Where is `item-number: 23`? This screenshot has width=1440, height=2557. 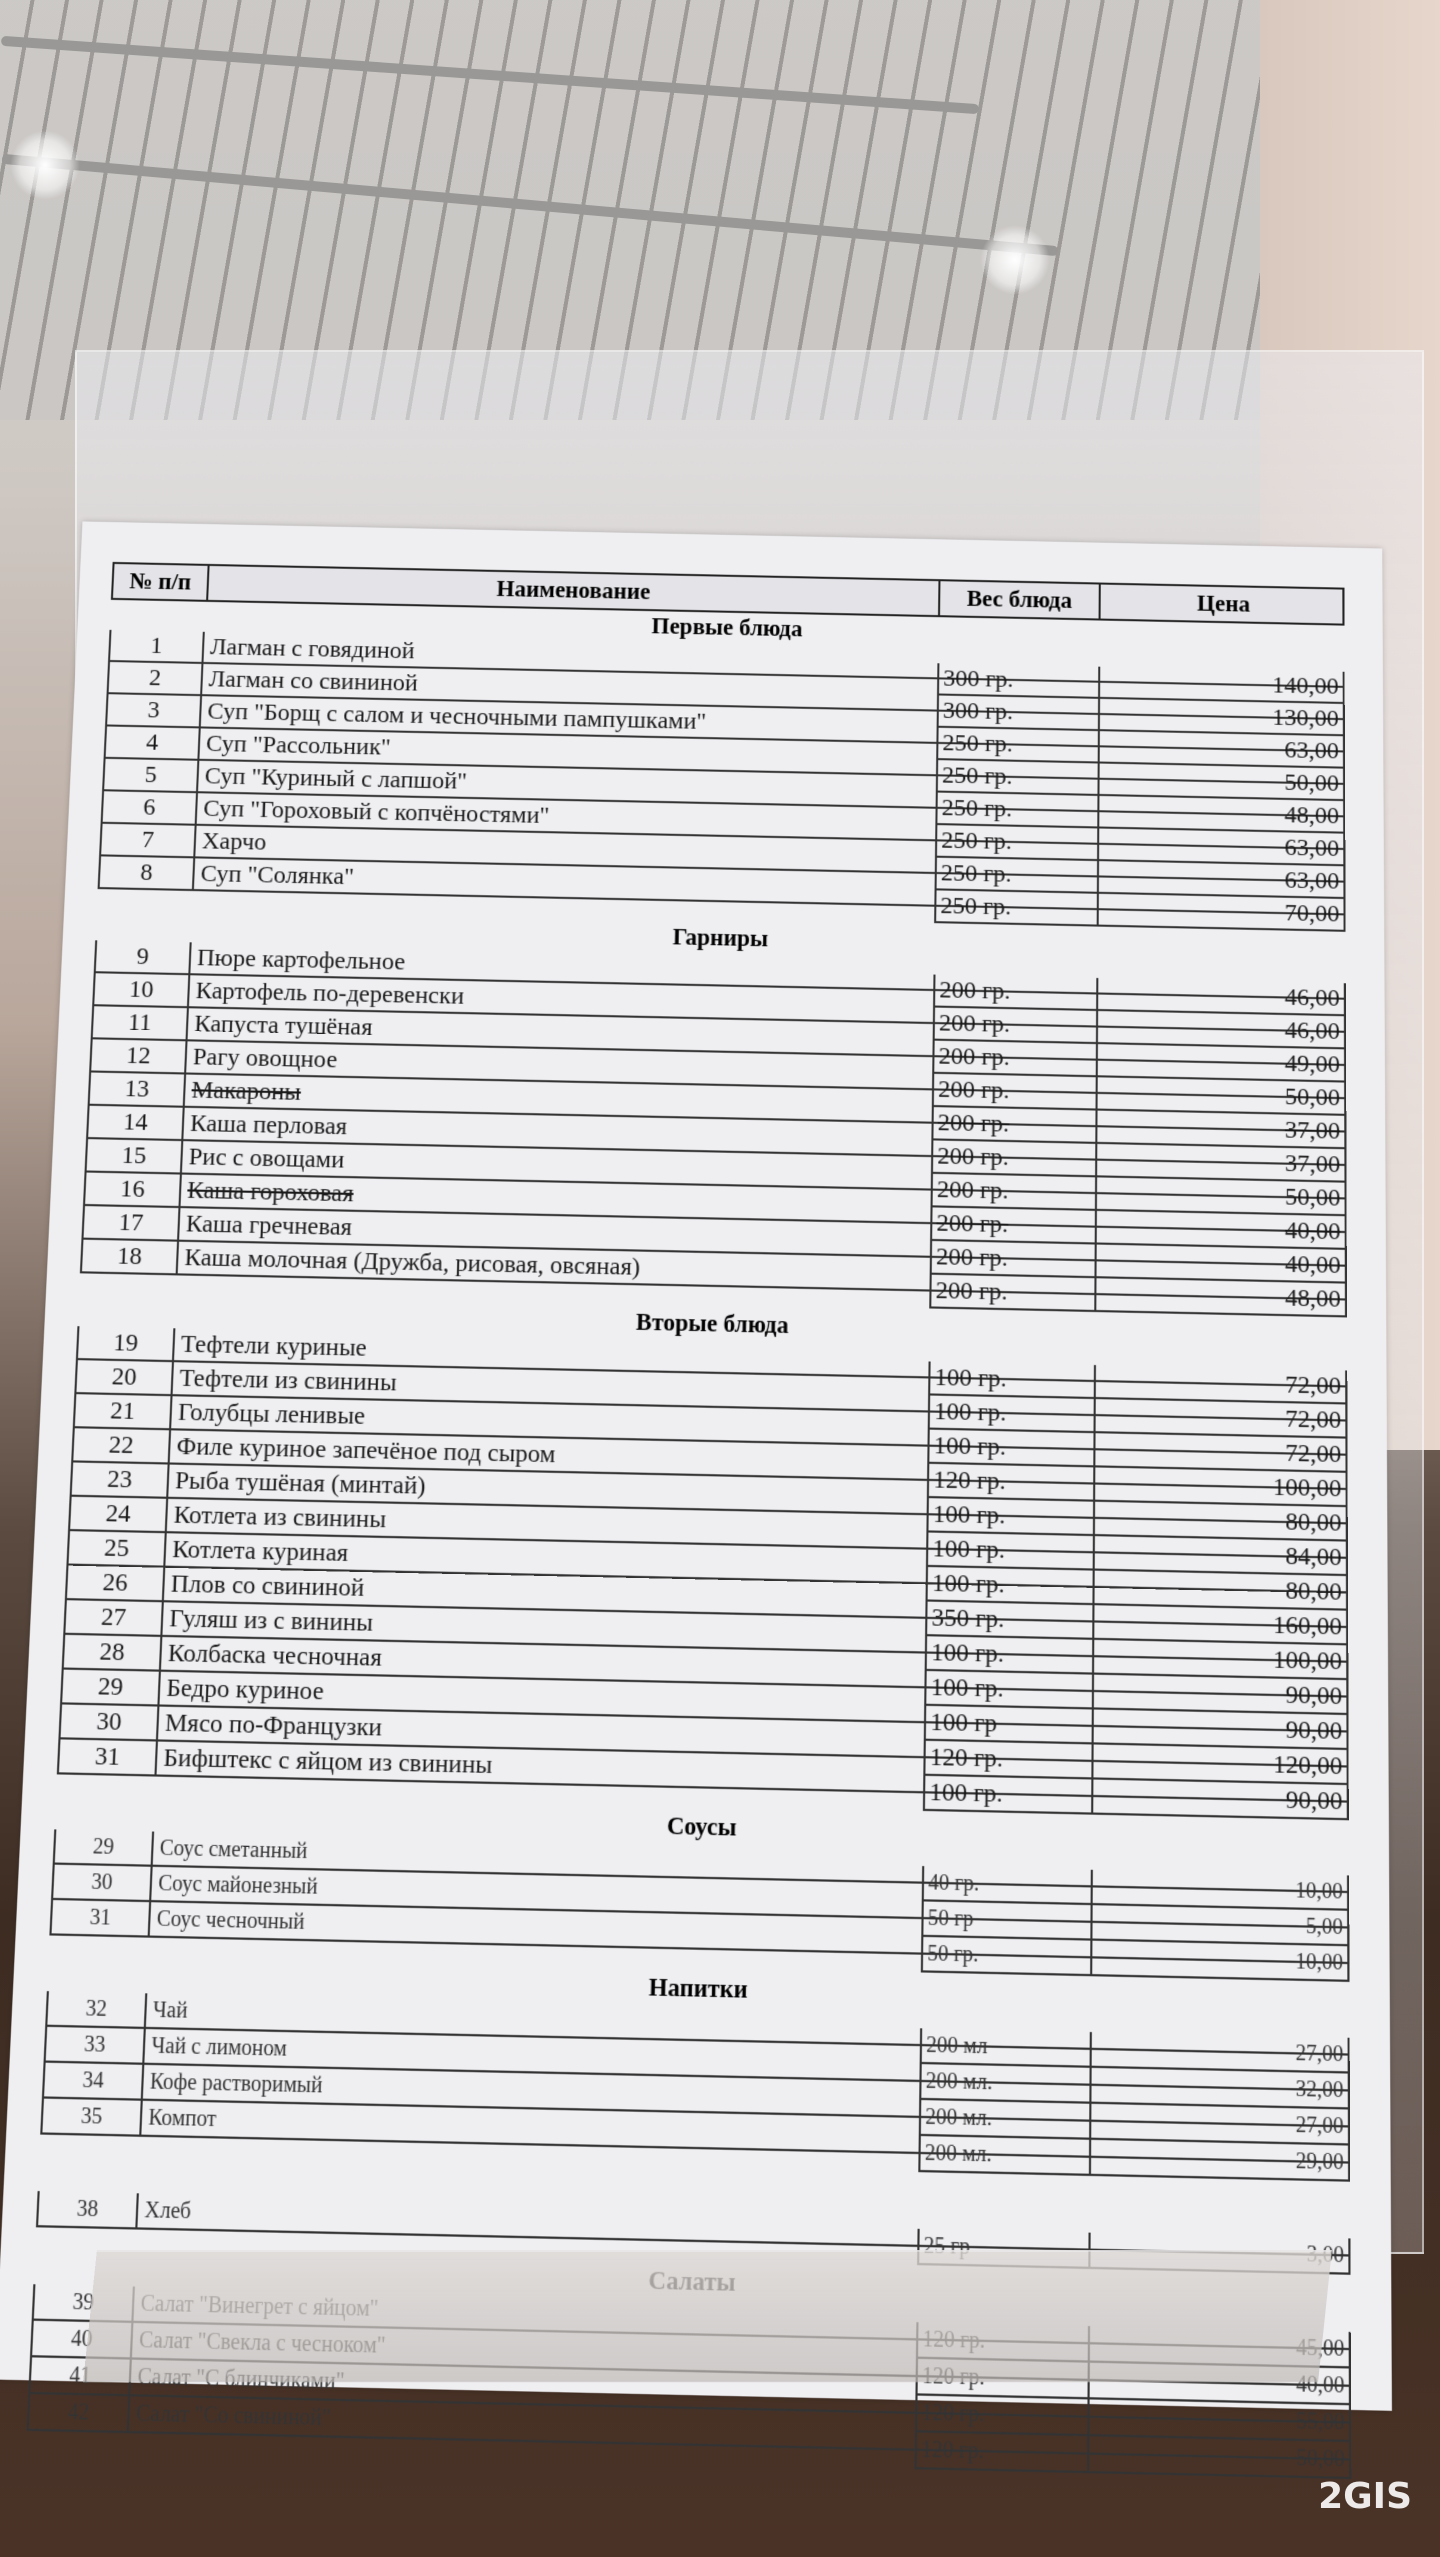 item-number: 23 is located at coordinates (120, 1480).